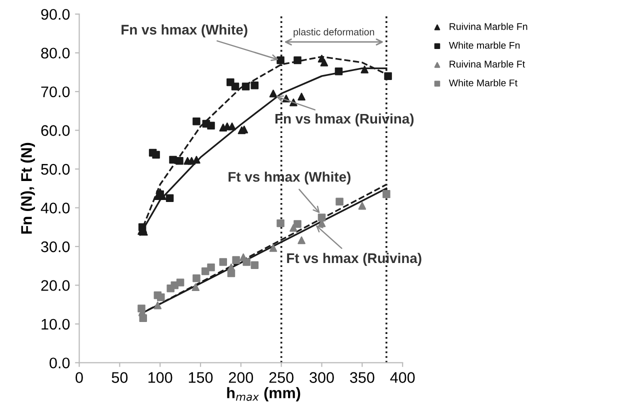  What do you see at coordinates (263, 394) in the screenshot?
I see `x-axis-title: h$_{max}$ (mm)` at bounding box center [263, 394].